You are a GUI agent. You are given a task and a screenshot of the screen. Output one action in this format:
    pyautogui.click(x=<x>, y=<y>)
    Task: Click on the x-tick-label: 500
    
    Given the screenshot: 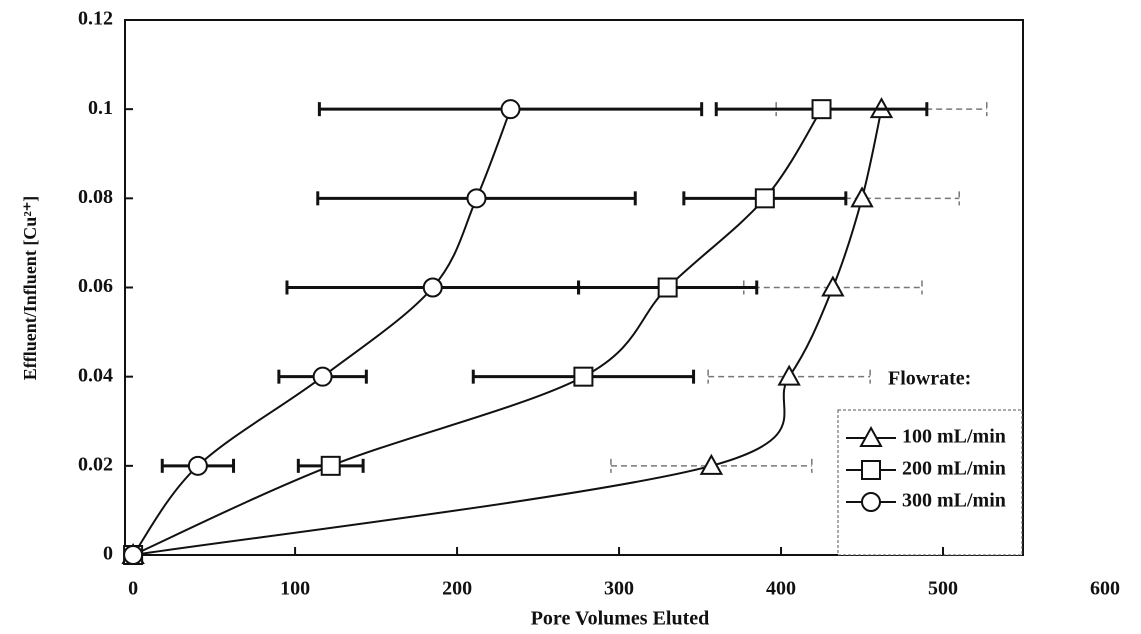 What is the action you would take?
    pyautogui.click(x=943, y=589)
    